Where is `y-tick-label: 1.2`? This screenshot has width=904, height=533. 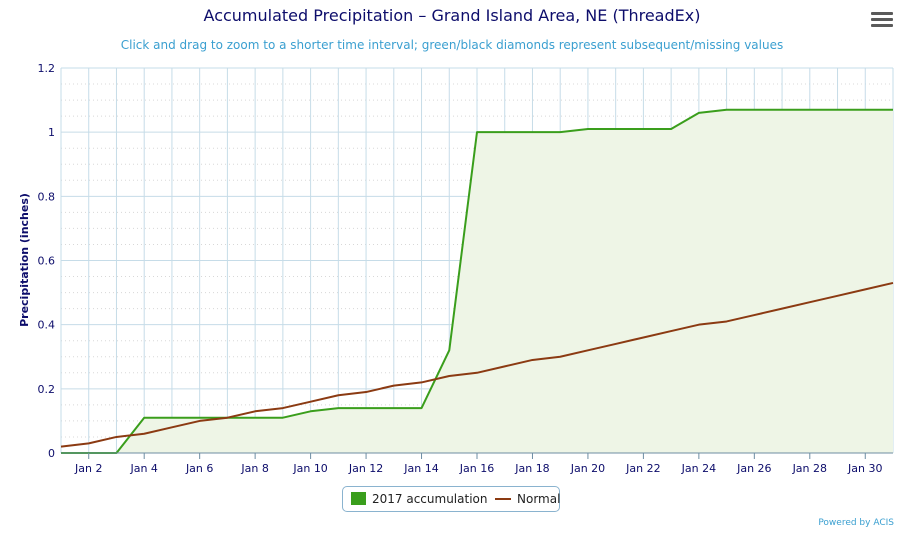
y-tick-label: 1.2 is located at coordinates (47, 68).